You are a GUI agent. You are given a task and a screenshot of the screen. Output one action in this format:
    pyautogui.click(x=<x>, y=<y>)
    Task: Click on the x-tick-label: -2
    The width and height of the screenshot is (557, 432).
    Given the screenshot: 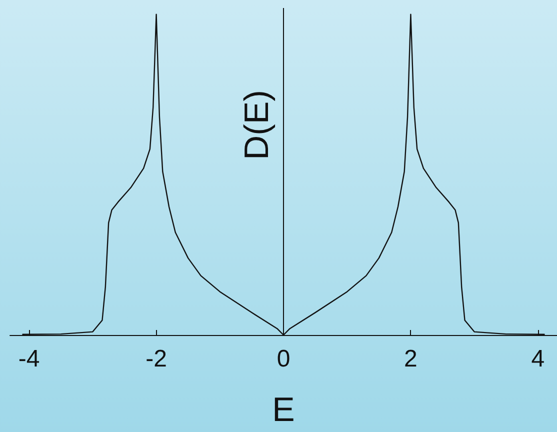 What is the action you would take?
    pyautogui.click(x=156, y=359)
    